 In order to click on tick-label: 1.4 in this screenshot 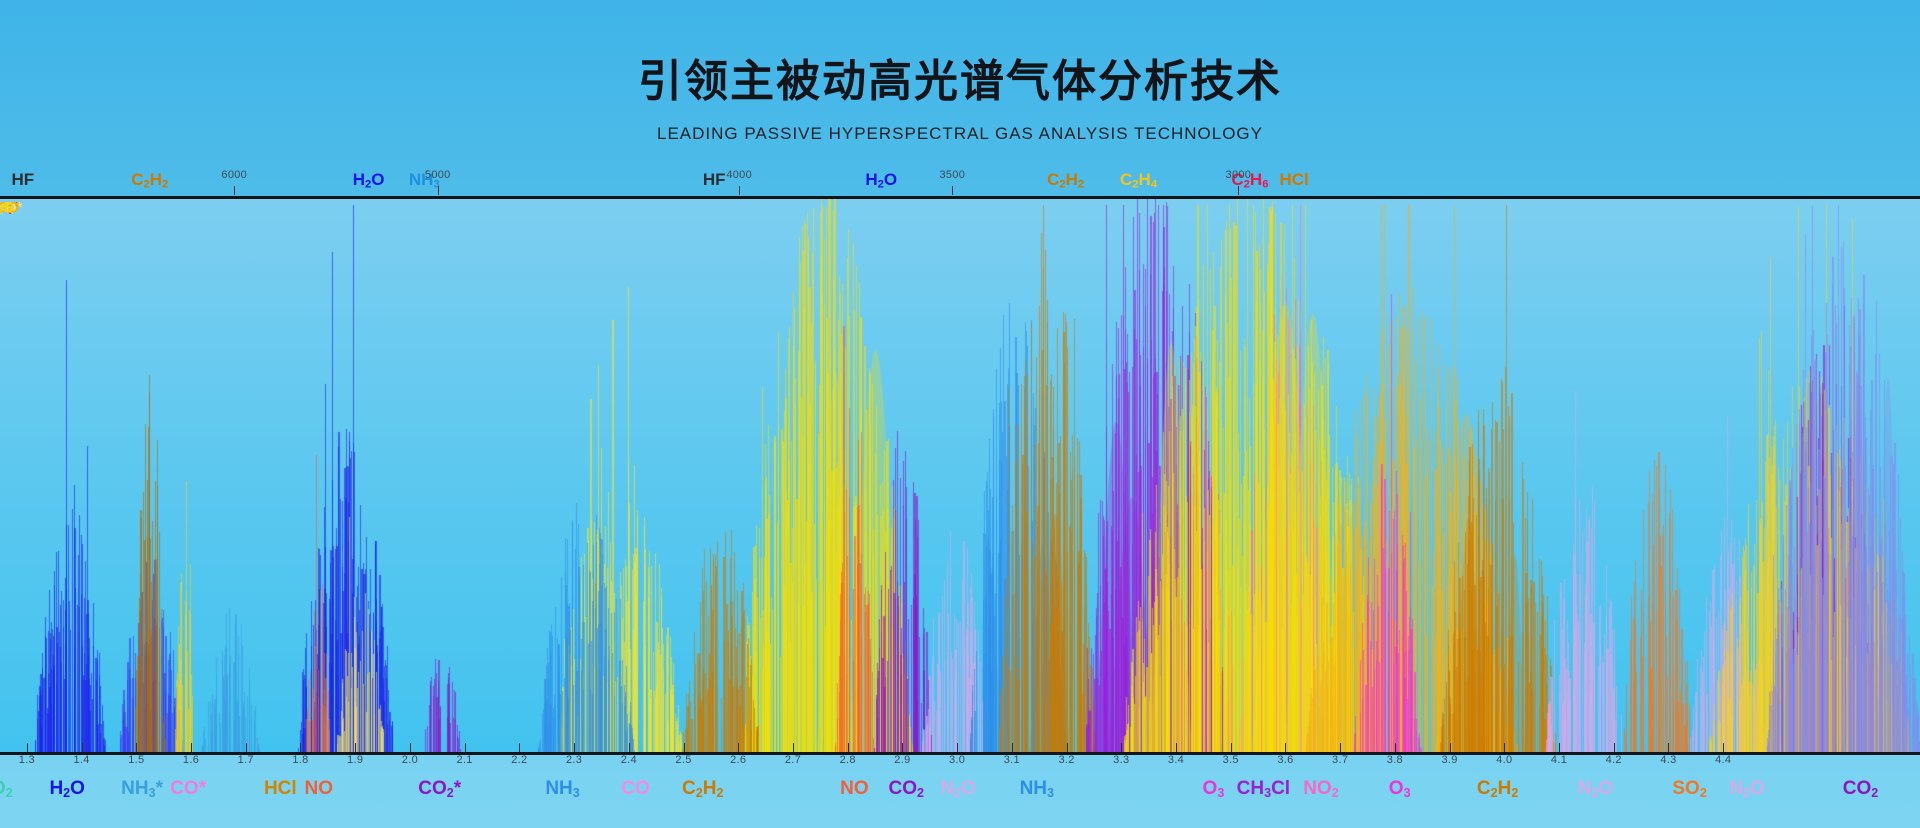, I will do `click(81, 760)`.